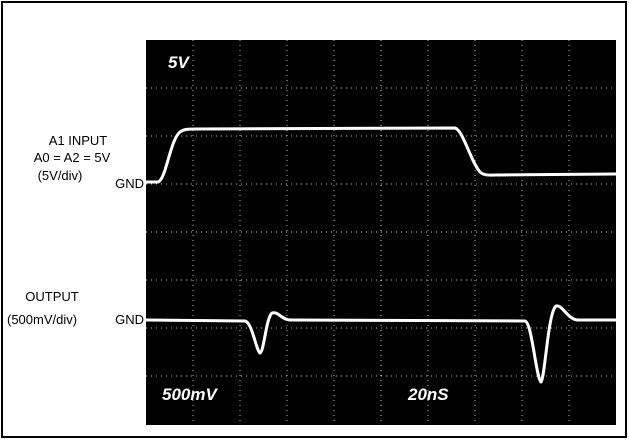 This screenshot has height=440, width=629. I want to click on ch1-label: (5V/div), so click(60, 175).